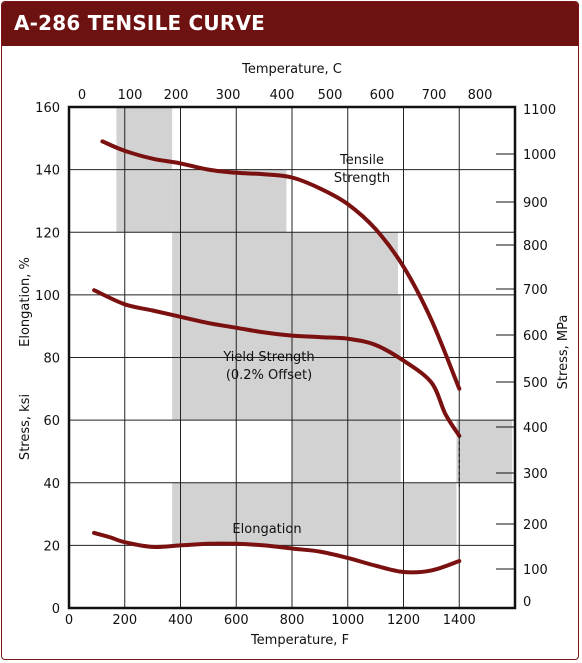  I want to click on chart-title: A-286 TENSILE CURVE, so click(140, 23).